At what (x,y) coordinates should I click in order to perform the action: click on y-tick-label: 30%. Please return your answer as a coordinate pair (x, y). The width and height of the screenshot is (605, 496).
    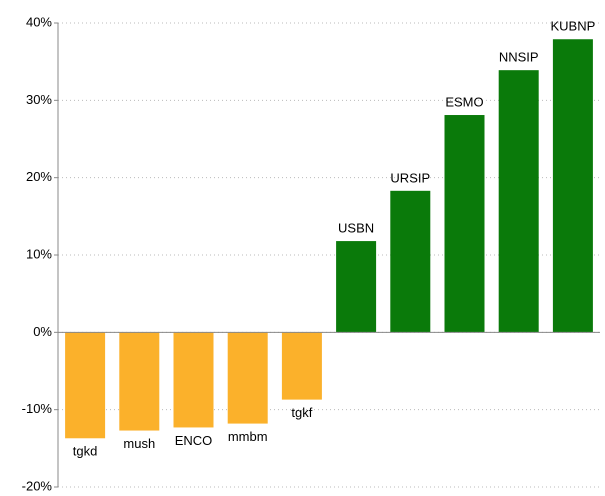
    Looking at the image, I should click on (39, 99).